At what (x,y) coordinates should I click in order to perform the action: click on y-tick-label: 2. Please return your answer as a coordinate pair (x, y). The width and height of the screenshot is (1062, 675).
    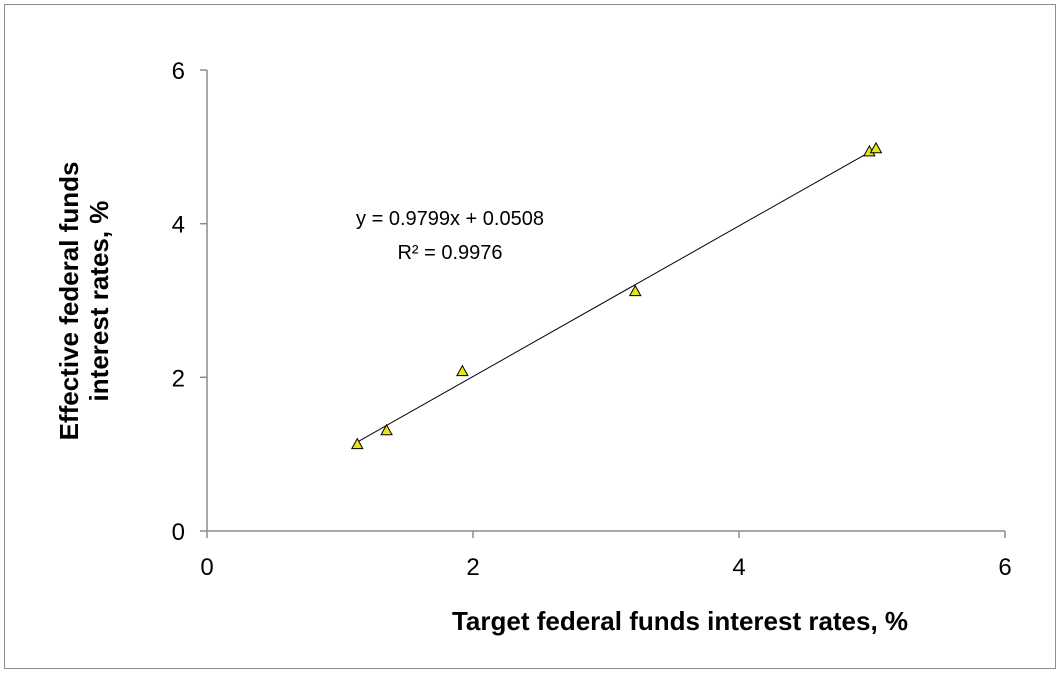
    Looking at the image, I should click on (178, 378).